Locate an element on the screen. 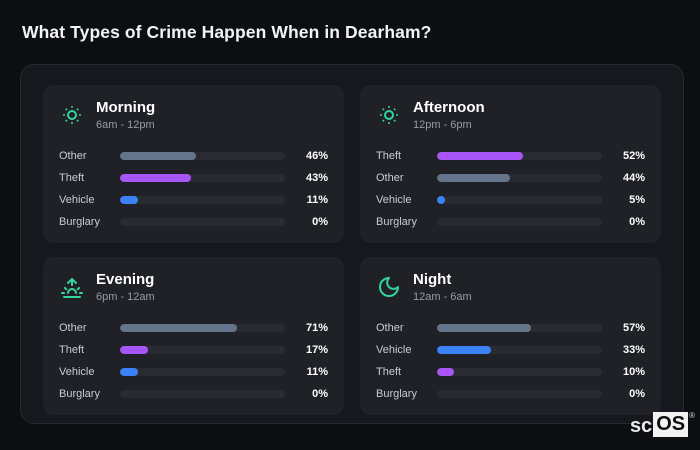 The image size is (700, 450). bar-row: Vehicle 33% is located at coordinates (510, 350).